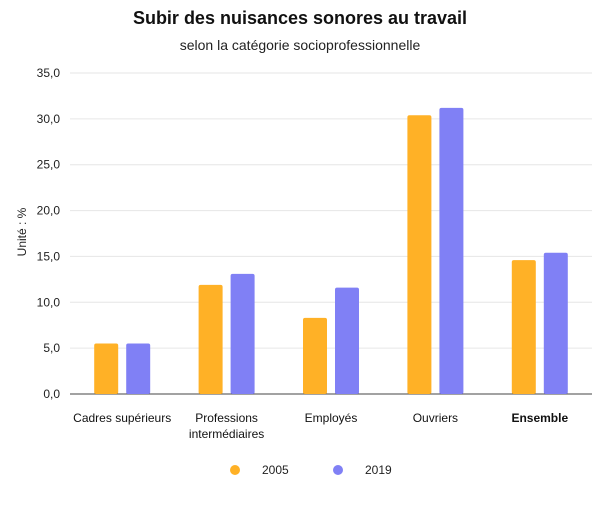 The height and width of the screenshot is (505, 600). I want to click on y-axis-ticks: 0,0 5,0 10,0 15,0 20,0 25,0 30,0 35,0, so click(49, 233).